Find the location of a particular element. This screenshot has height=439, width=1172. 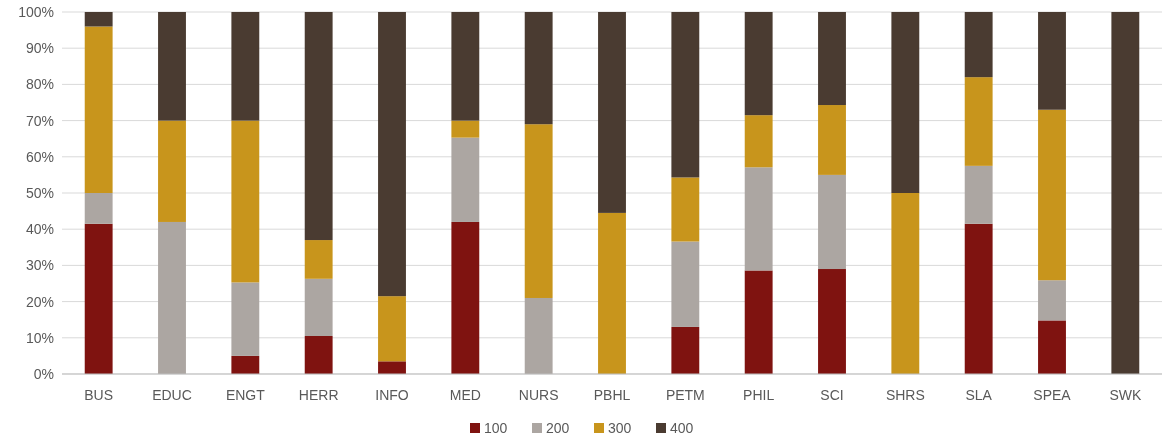

y-tick-label: 0% is located at coordinates (43, 373).